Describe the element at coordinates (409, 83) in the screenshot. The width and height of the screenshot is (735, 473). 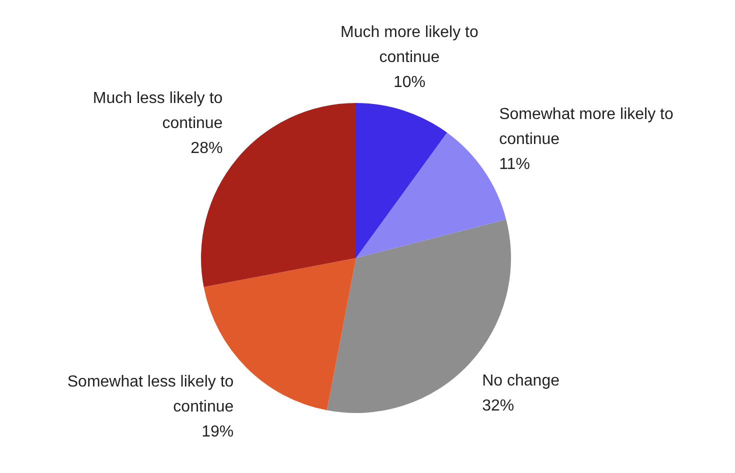
I see `data-label: 10%` at that location.